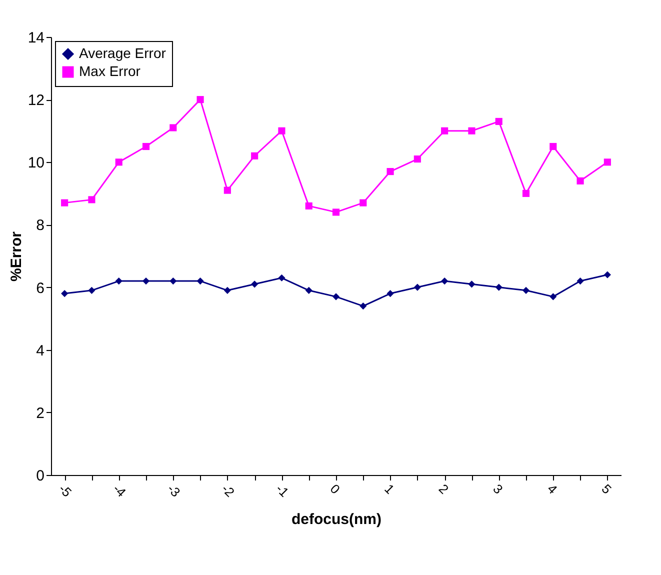 The image size is (661, 575). Describe the element at coordinates (174, 490) in the screenshot. I see `x-tick-label: -3` at that location.